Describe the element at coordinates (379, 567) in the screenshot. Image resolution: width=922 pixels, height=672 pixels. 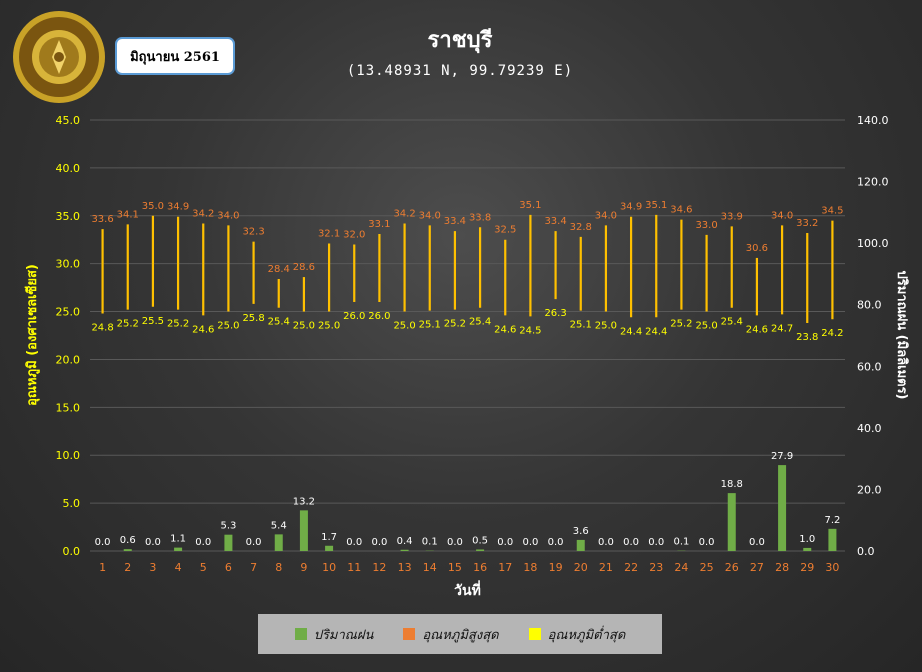
I see `x-tick-label: 12` at that location.